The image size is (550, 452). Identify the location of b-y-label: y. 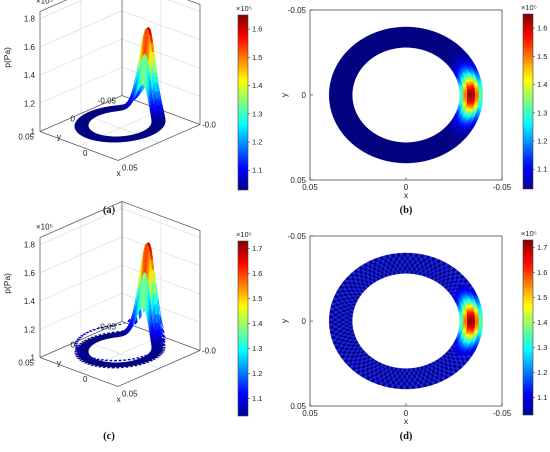
(284, 94).